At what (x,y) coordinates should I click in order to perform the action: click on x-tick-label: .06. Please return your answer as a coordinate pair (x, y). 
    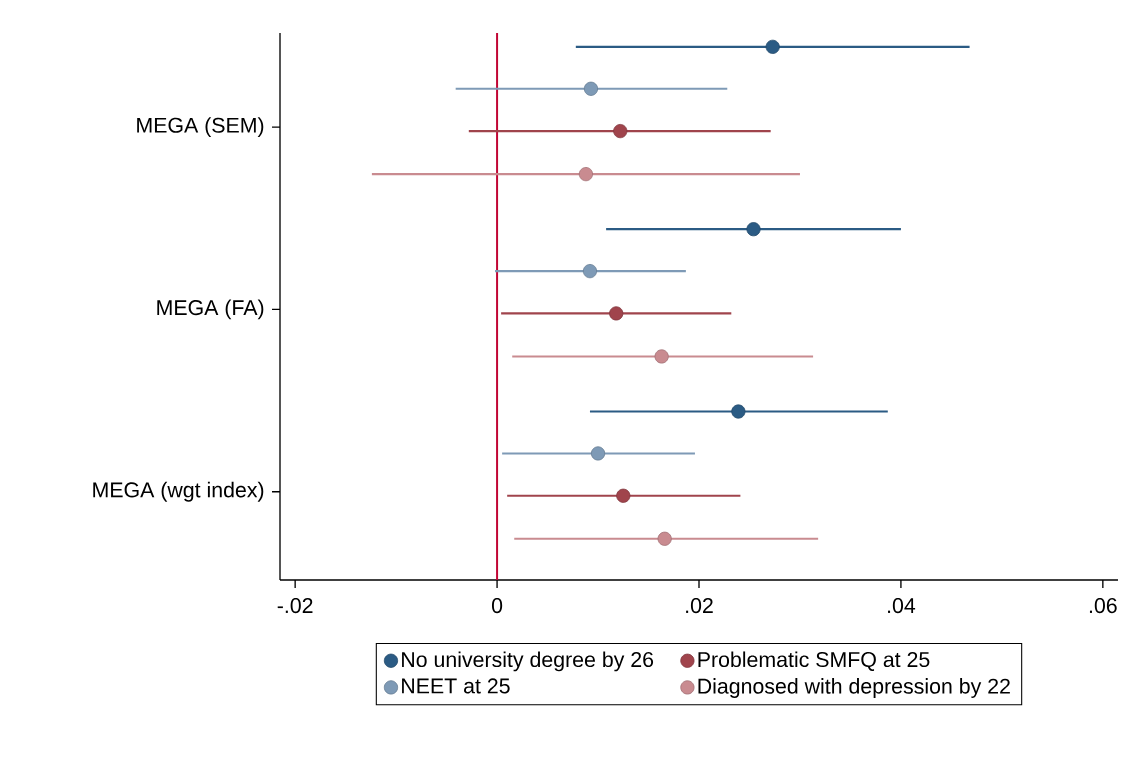
    Looking at the image, I should click on (1103, 606).